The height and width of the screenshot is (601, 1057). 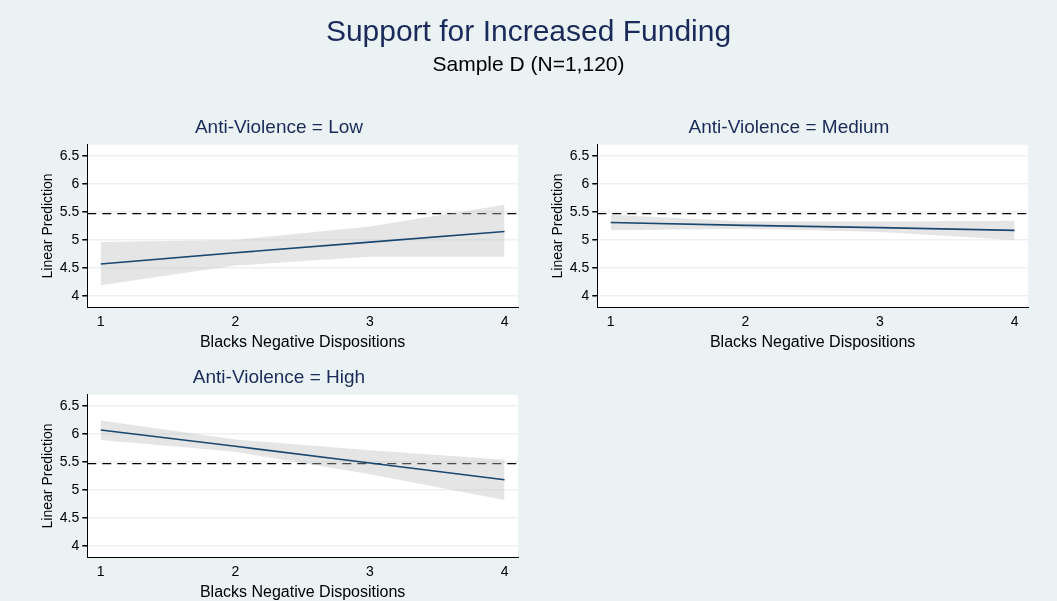 I want to click on chart-title: Anti-Violence = Medium, so click(x=789, y=126).